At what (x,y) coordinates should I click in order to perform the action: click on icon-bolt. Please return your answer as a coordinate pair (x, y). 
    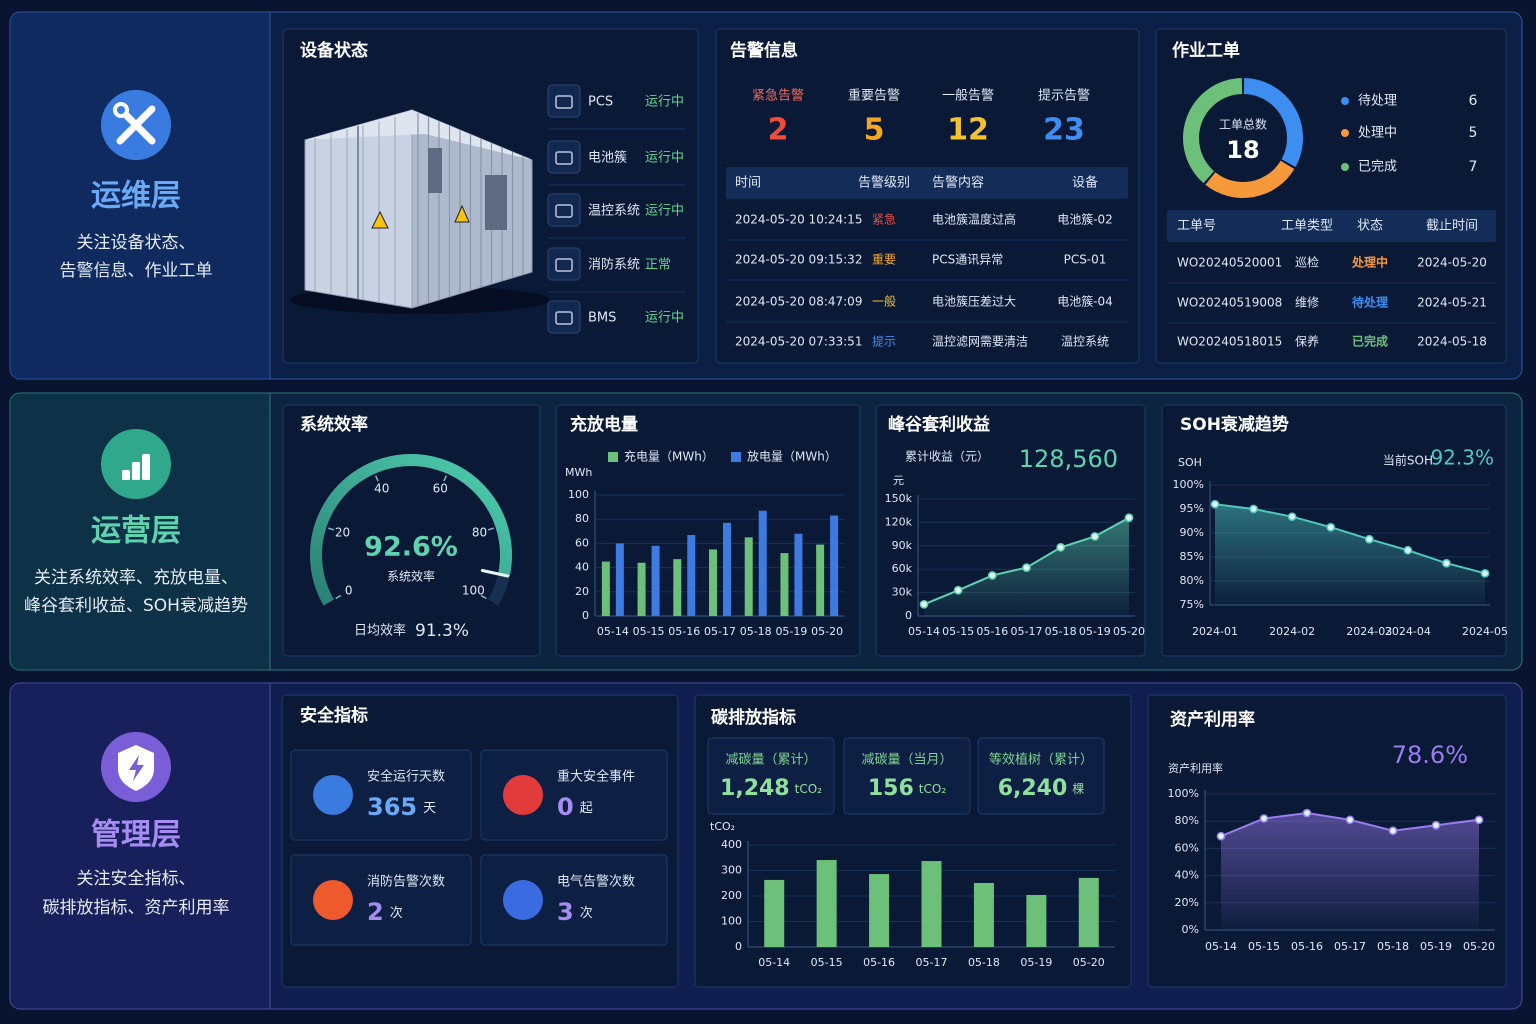
    Looking at the image, I should click on (136, 768).